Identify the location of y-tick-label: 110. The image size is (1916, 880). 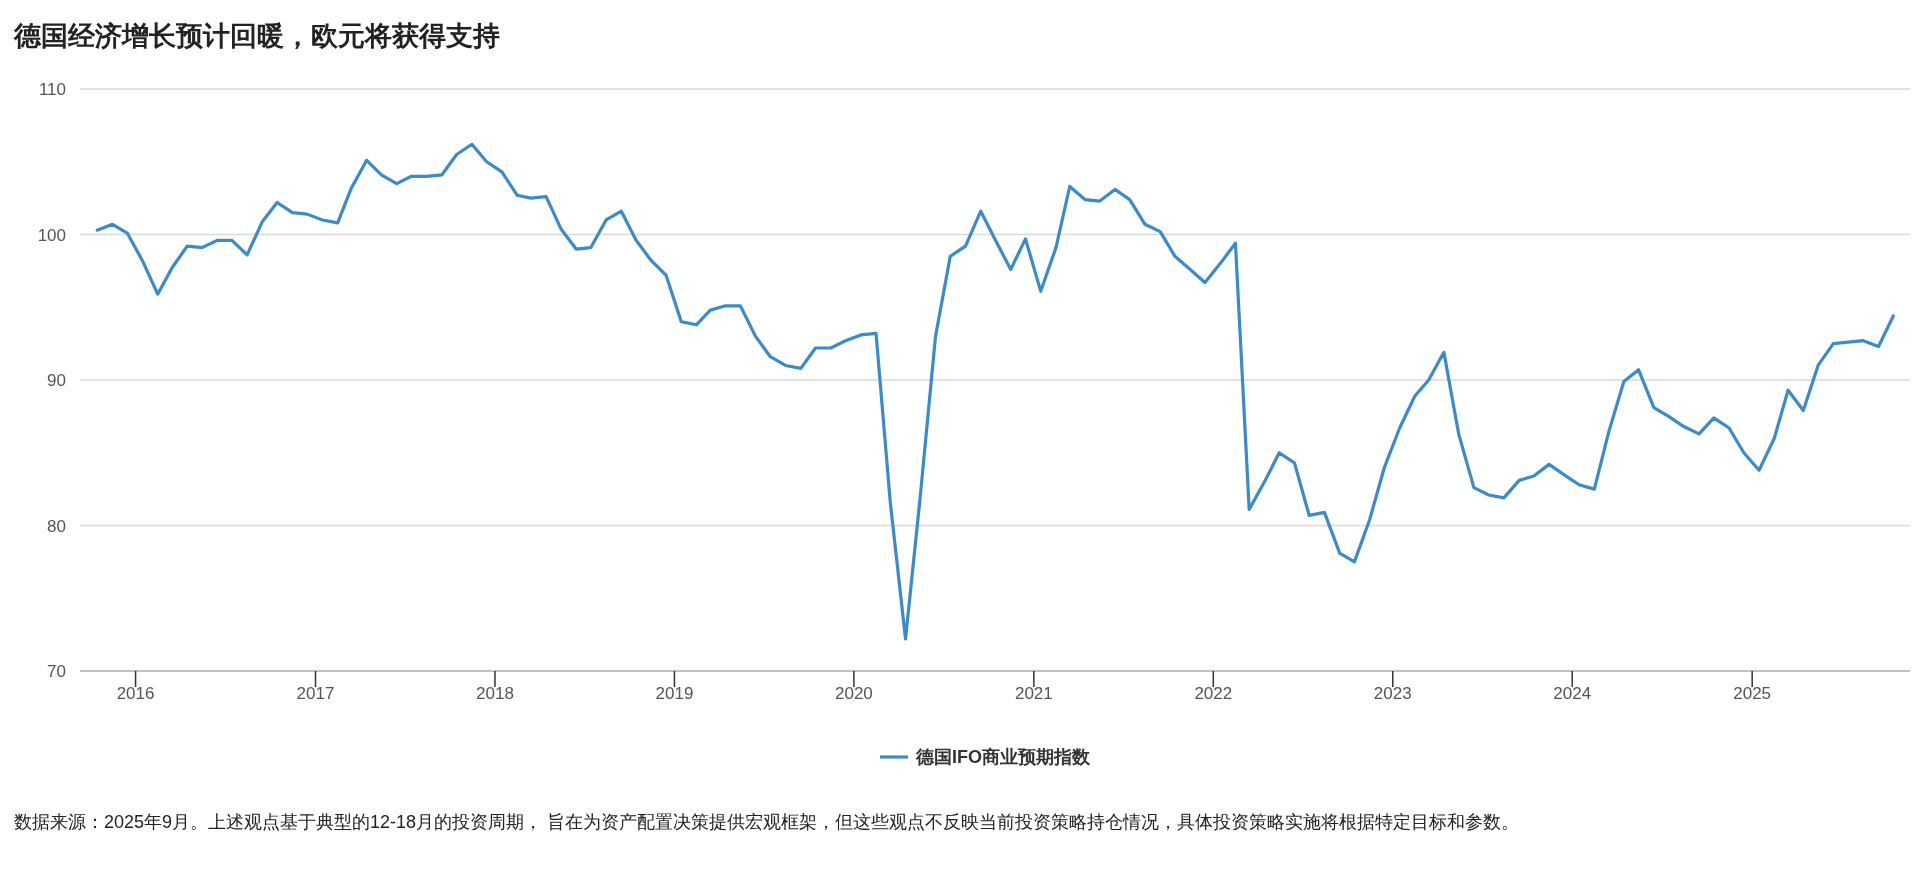
(52, 89).